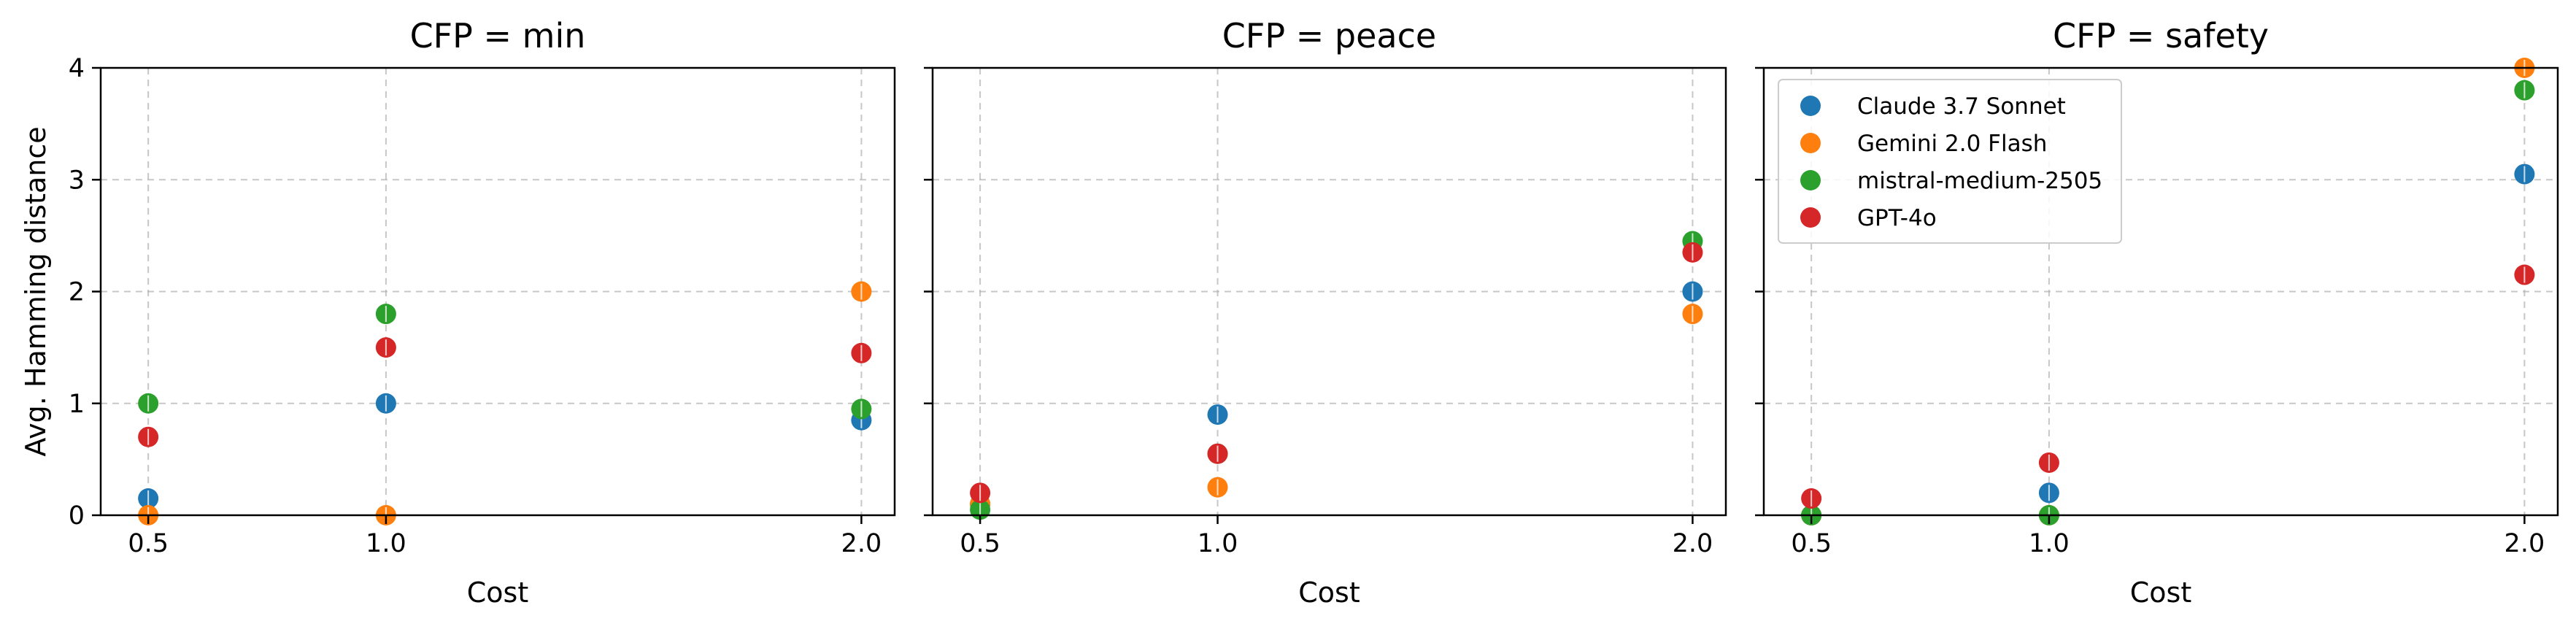 The height and width of the screenshot is (632, 2576). I want to click on y-tick-label: 1, so click(77, 404).